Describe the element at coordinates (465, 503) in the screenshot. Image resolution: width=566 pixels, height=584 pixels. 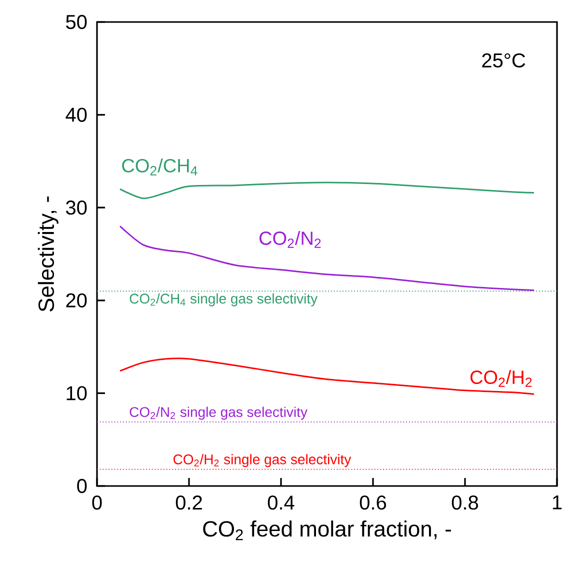
I see `x-tick-label: 0.8` at that location.